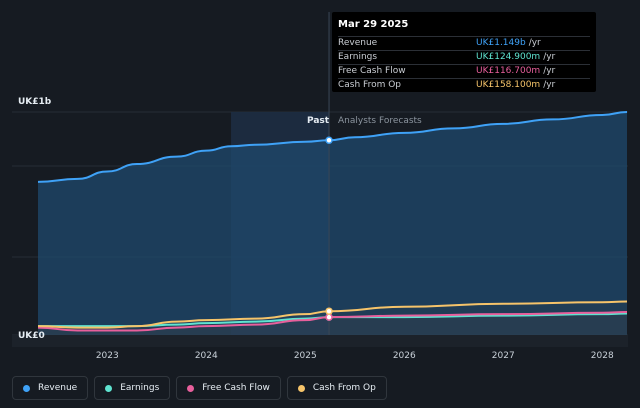 The height and width of the screenshot is (408, 640). Describe the element at coordinates (35, 102) in the screenshot. I see `y-axis-top-label: UK£1b` at that location.